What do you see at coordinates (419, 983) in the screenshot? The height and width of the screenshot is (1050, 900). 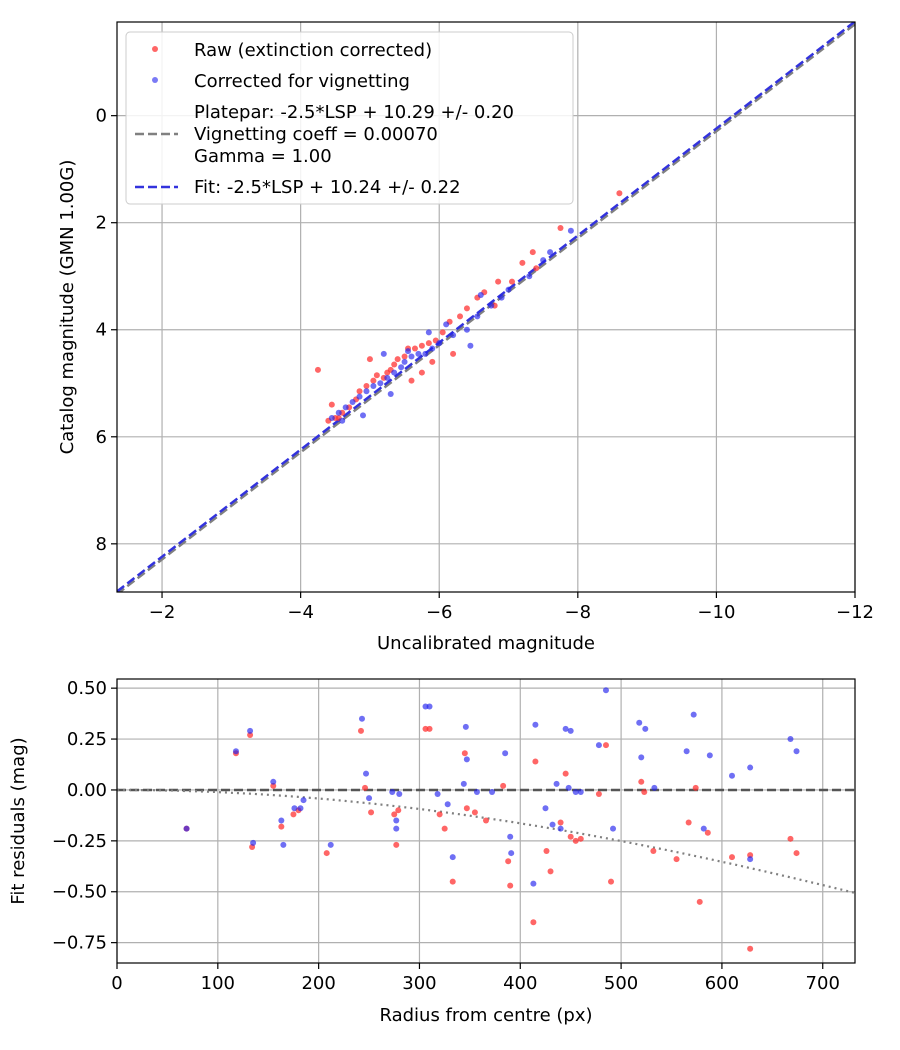 I see `bottom-x-tick-label: 300` at bounding box center [419, 983].